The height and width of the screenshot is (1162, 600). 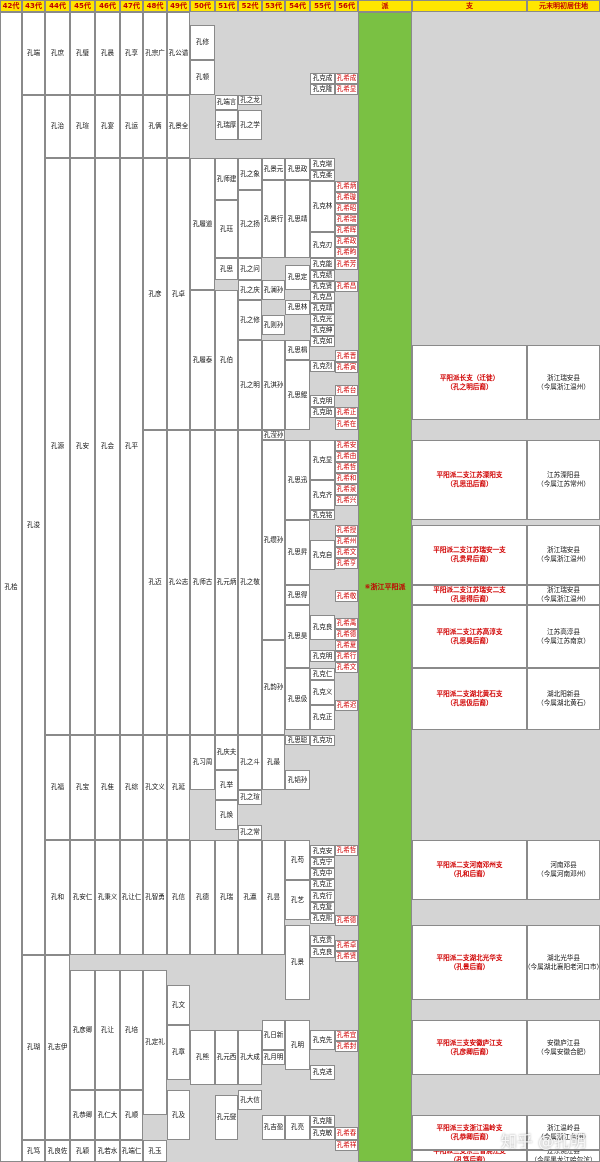 What do you see at coordinates (346, 230) in the screenshot?
I see `person-cell: 孔希晖` at bounding box center [346, 230].